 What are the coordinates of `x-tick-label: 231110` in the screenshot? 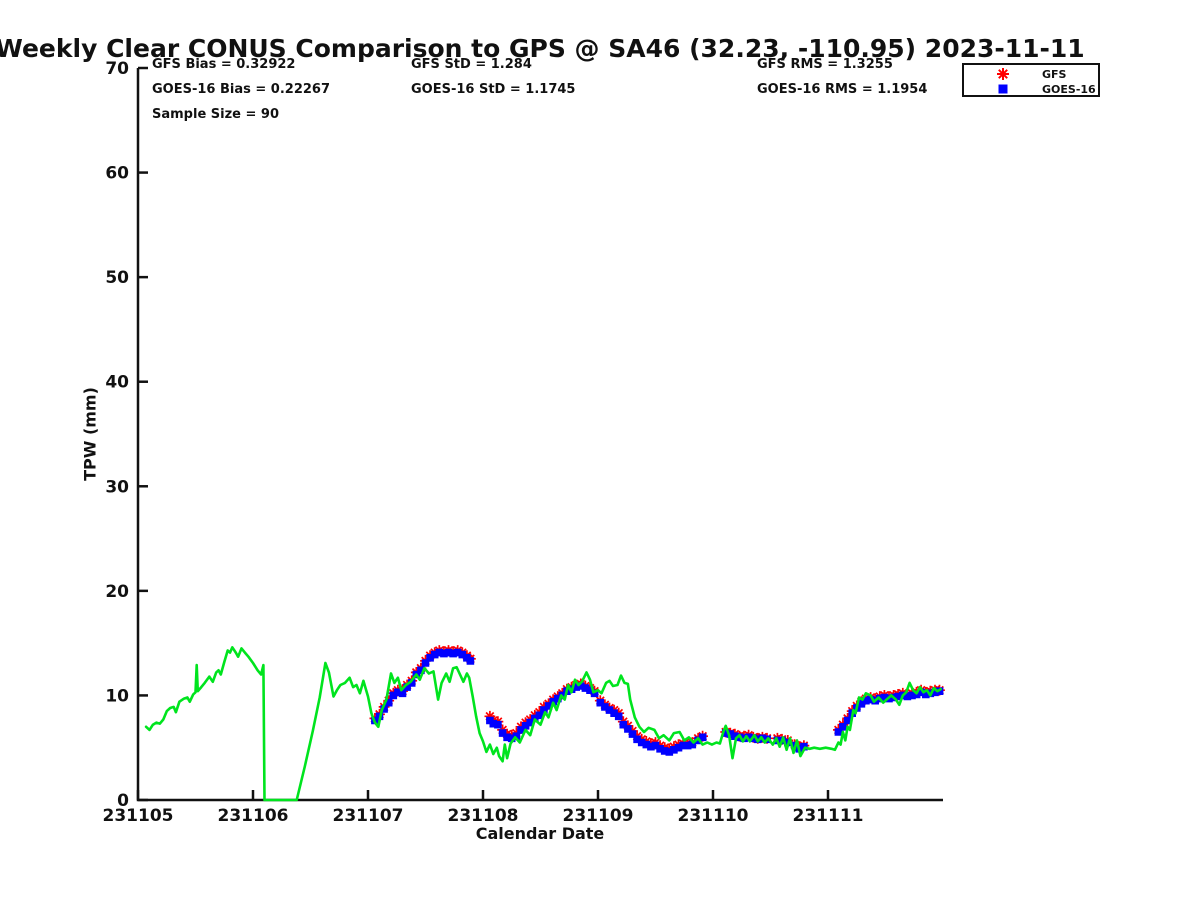 It's located at (713, 816).